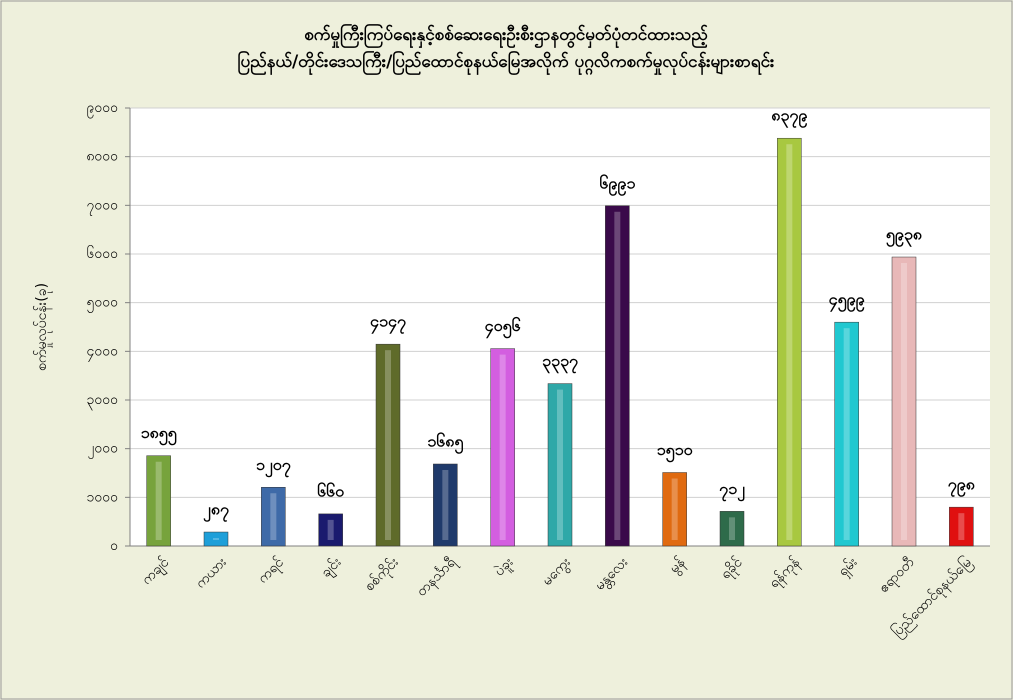 This screenshot has height=700, width=1013. I want to click on value-label: ၄၅၉၉, so click(847, 301).